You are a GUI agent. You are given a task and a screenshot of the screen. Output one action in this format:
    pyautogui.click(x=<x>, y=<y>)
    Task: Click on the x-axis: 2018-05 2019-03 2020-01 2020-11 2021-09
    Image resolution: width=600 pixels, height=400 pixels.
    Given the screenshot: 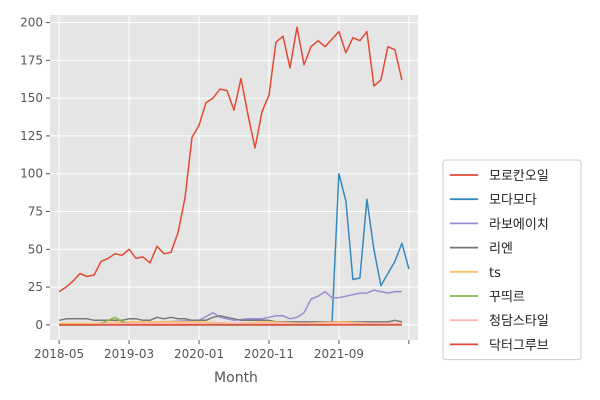 What is the action you would take?
    pyautogui.click(x=222, y=350)
    